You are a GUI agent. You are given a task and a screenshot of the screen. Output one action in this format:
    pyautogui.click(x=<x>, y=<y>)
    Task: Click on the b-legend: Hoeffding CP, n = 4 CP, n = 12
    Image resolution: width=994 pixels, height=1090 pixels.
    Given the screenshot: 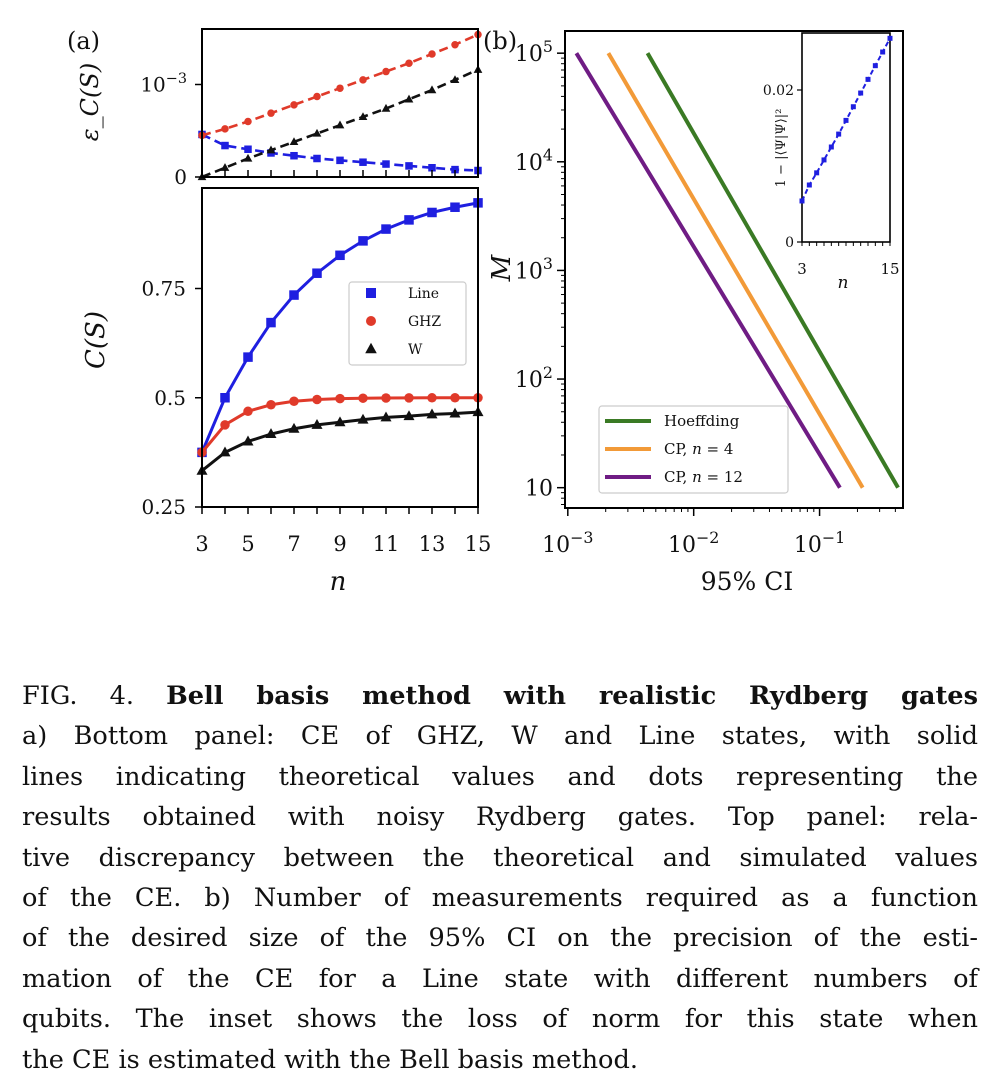 What is the action you would take?
    pyautogui.click(x=693, y=449)
    